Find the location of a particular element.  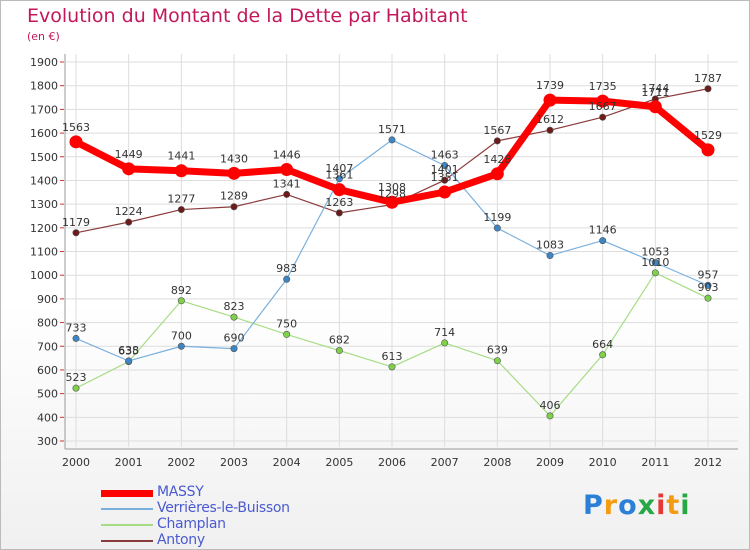

data-label-antony: 1401 is located at coordinates (445, 169).